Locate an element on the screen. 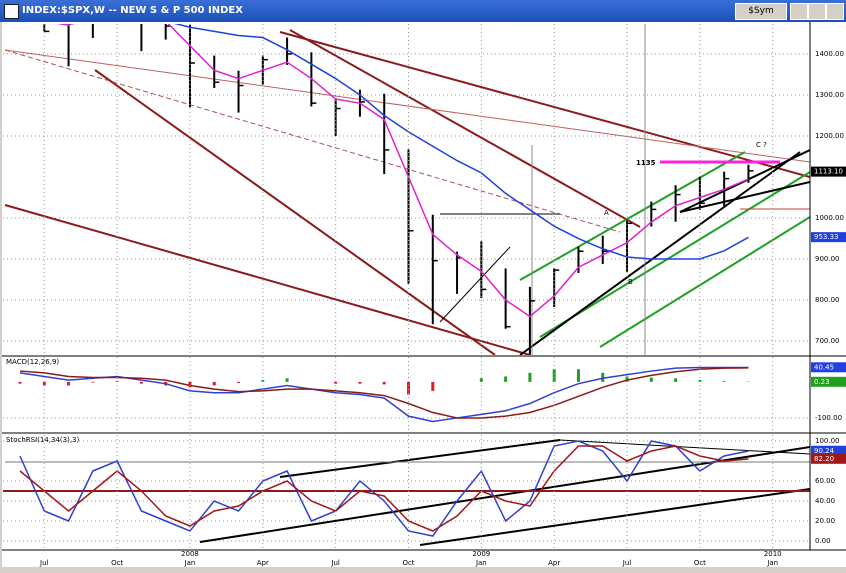  panel-title: MACD(12,26,9) is located at coordinates (32, 362).